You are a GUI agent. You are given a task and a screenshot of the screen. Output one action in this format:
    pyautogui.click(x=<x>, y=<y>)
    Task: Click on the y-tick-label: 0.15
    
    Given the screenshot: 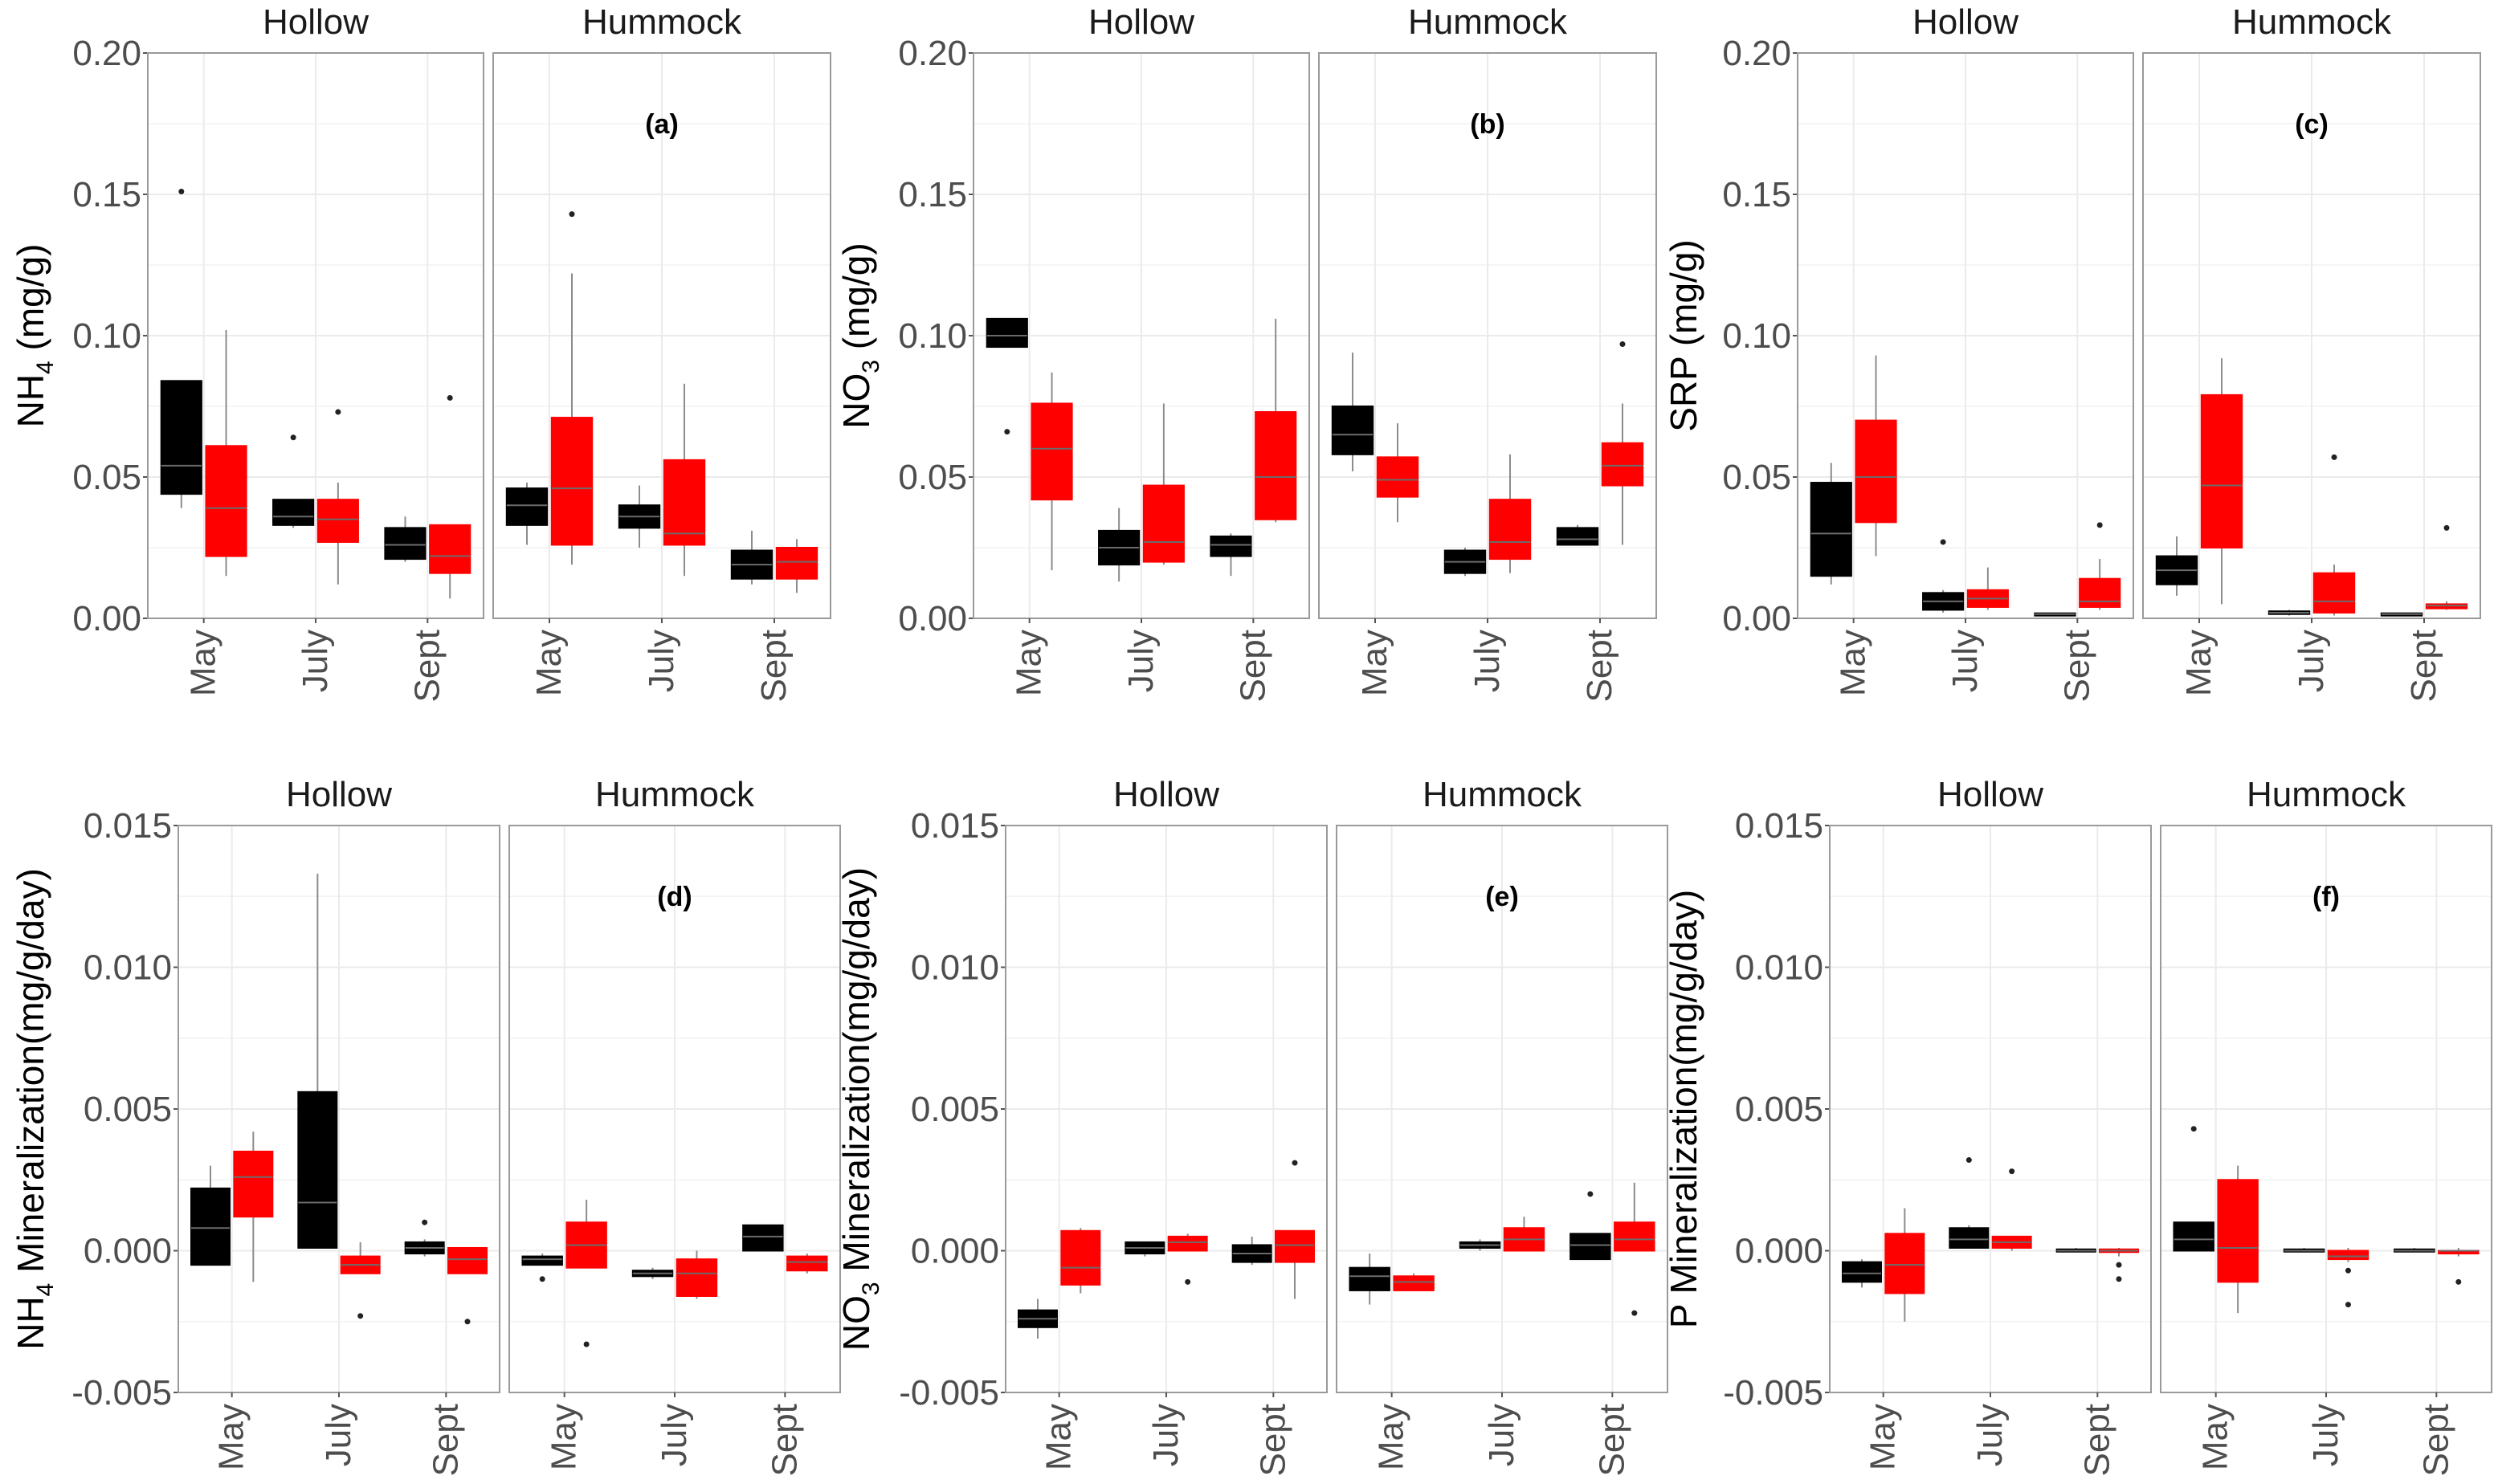 What is the action you would take?
    pyautogui.click(x=1756, y=194)
    